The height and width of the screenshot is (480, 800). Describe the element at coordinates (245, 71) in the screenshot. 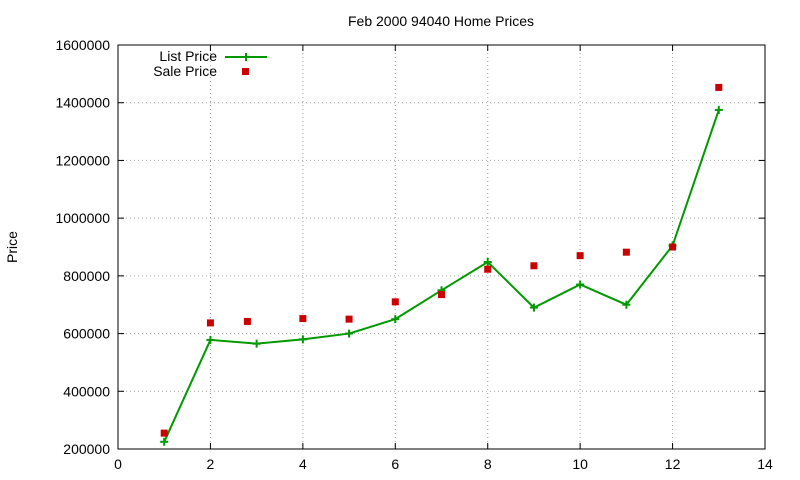

I see `legend-marker-sale-price` at that location.